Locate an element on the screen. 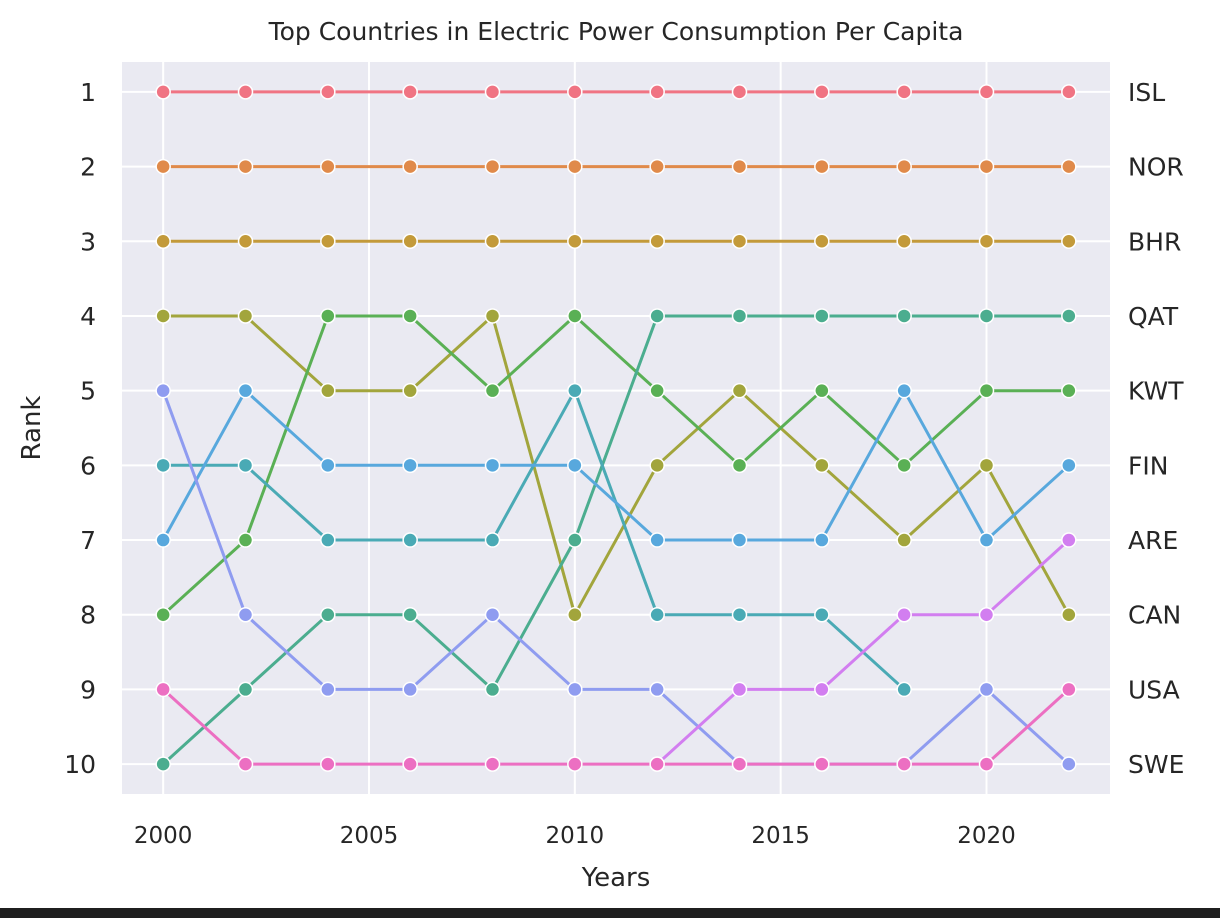  y-tick-label: 8 is located at coordinates (88, 615).